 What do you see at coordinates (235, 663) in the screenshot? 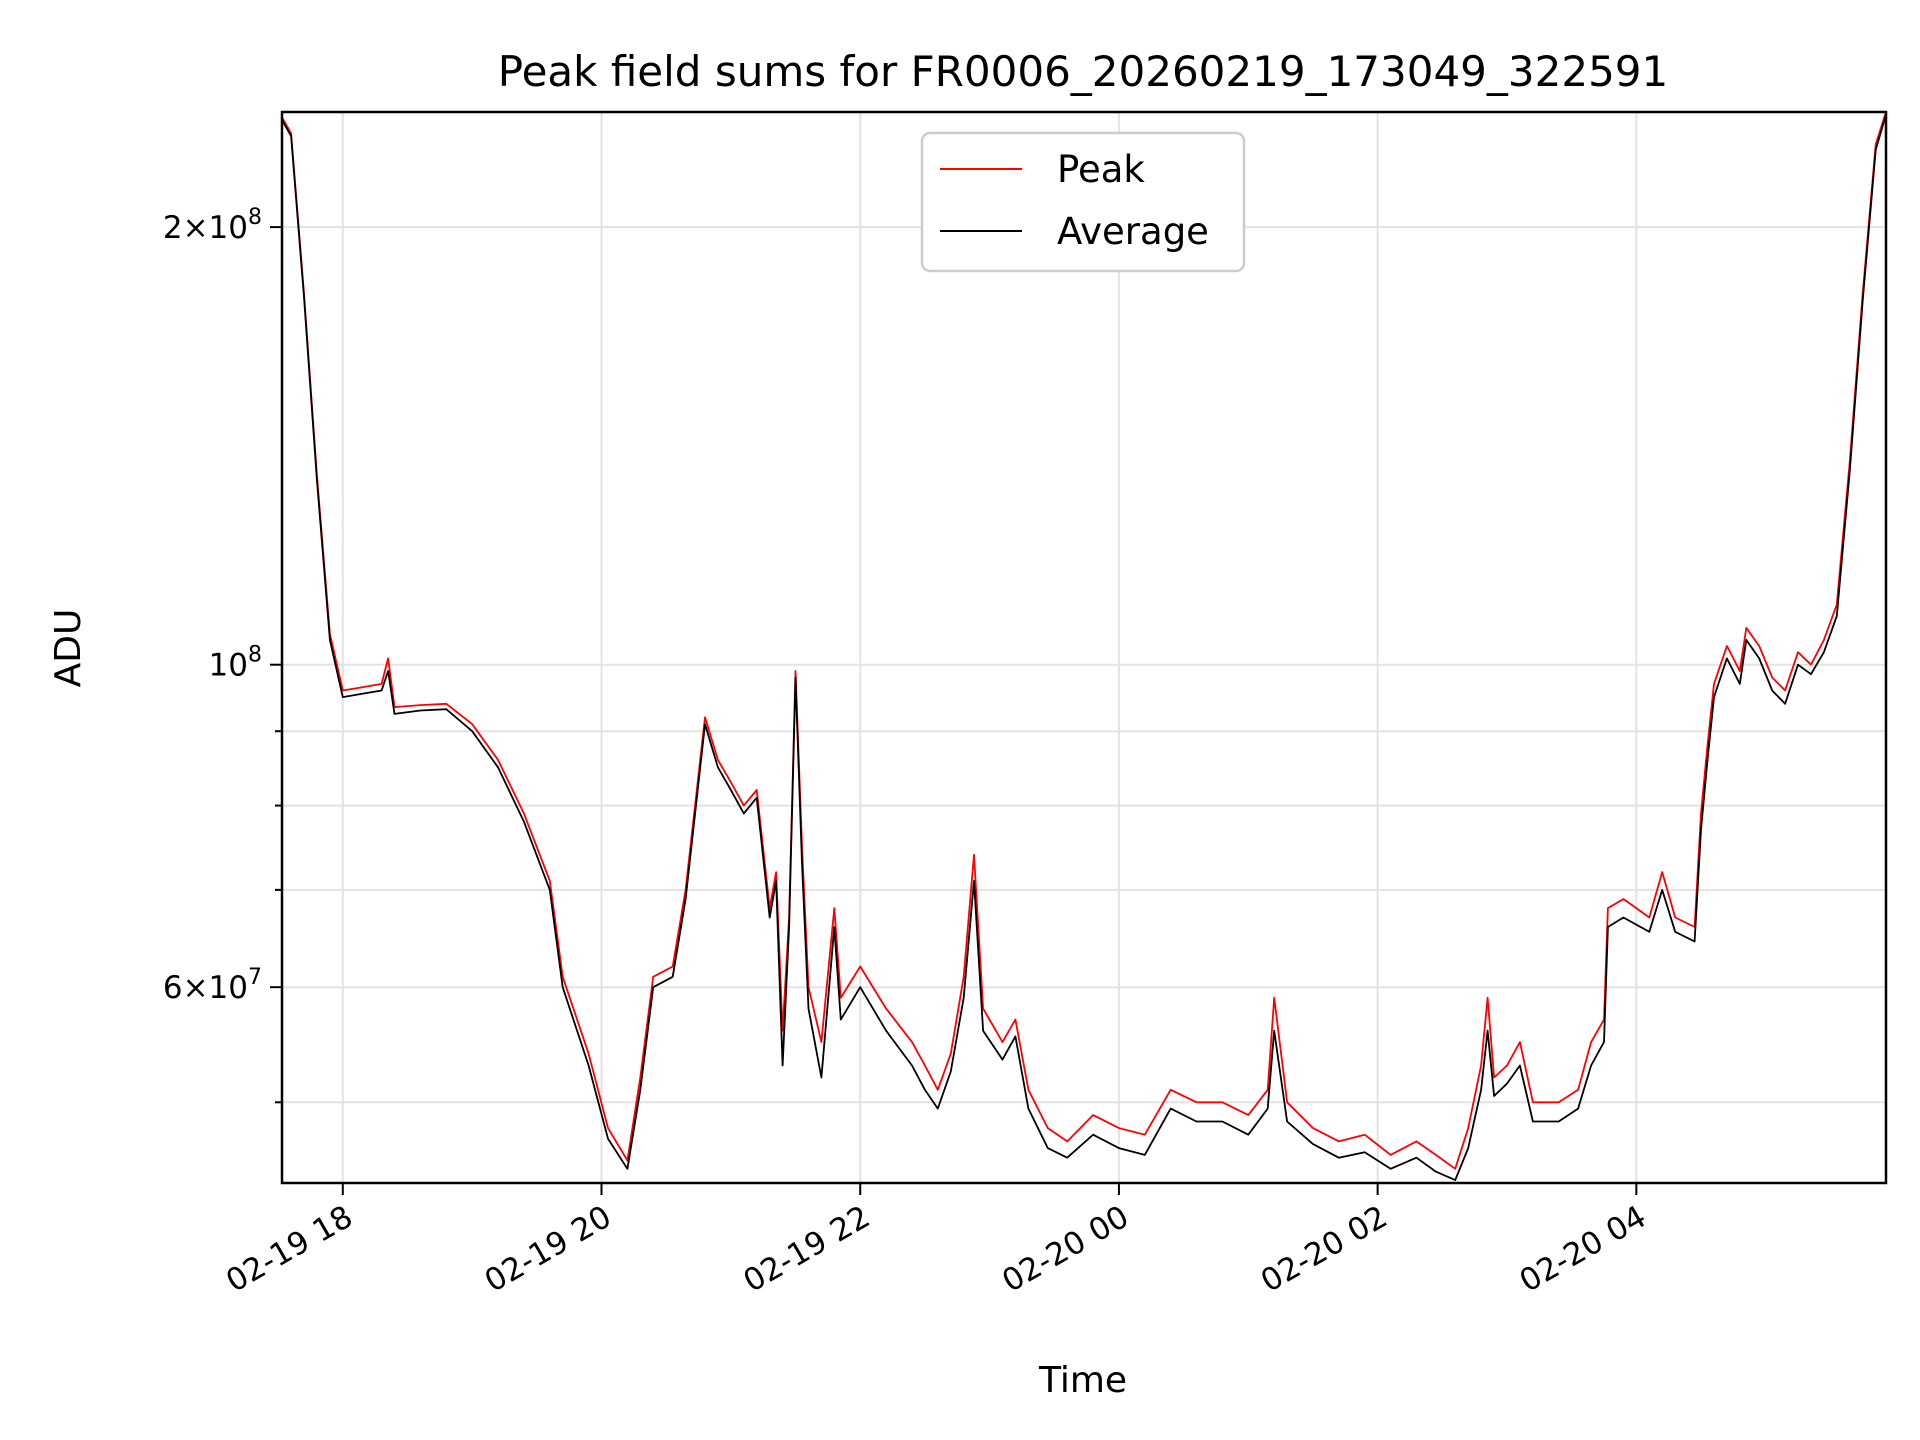
I see `y-tick-label: 108` at bounding box center [235, 663].